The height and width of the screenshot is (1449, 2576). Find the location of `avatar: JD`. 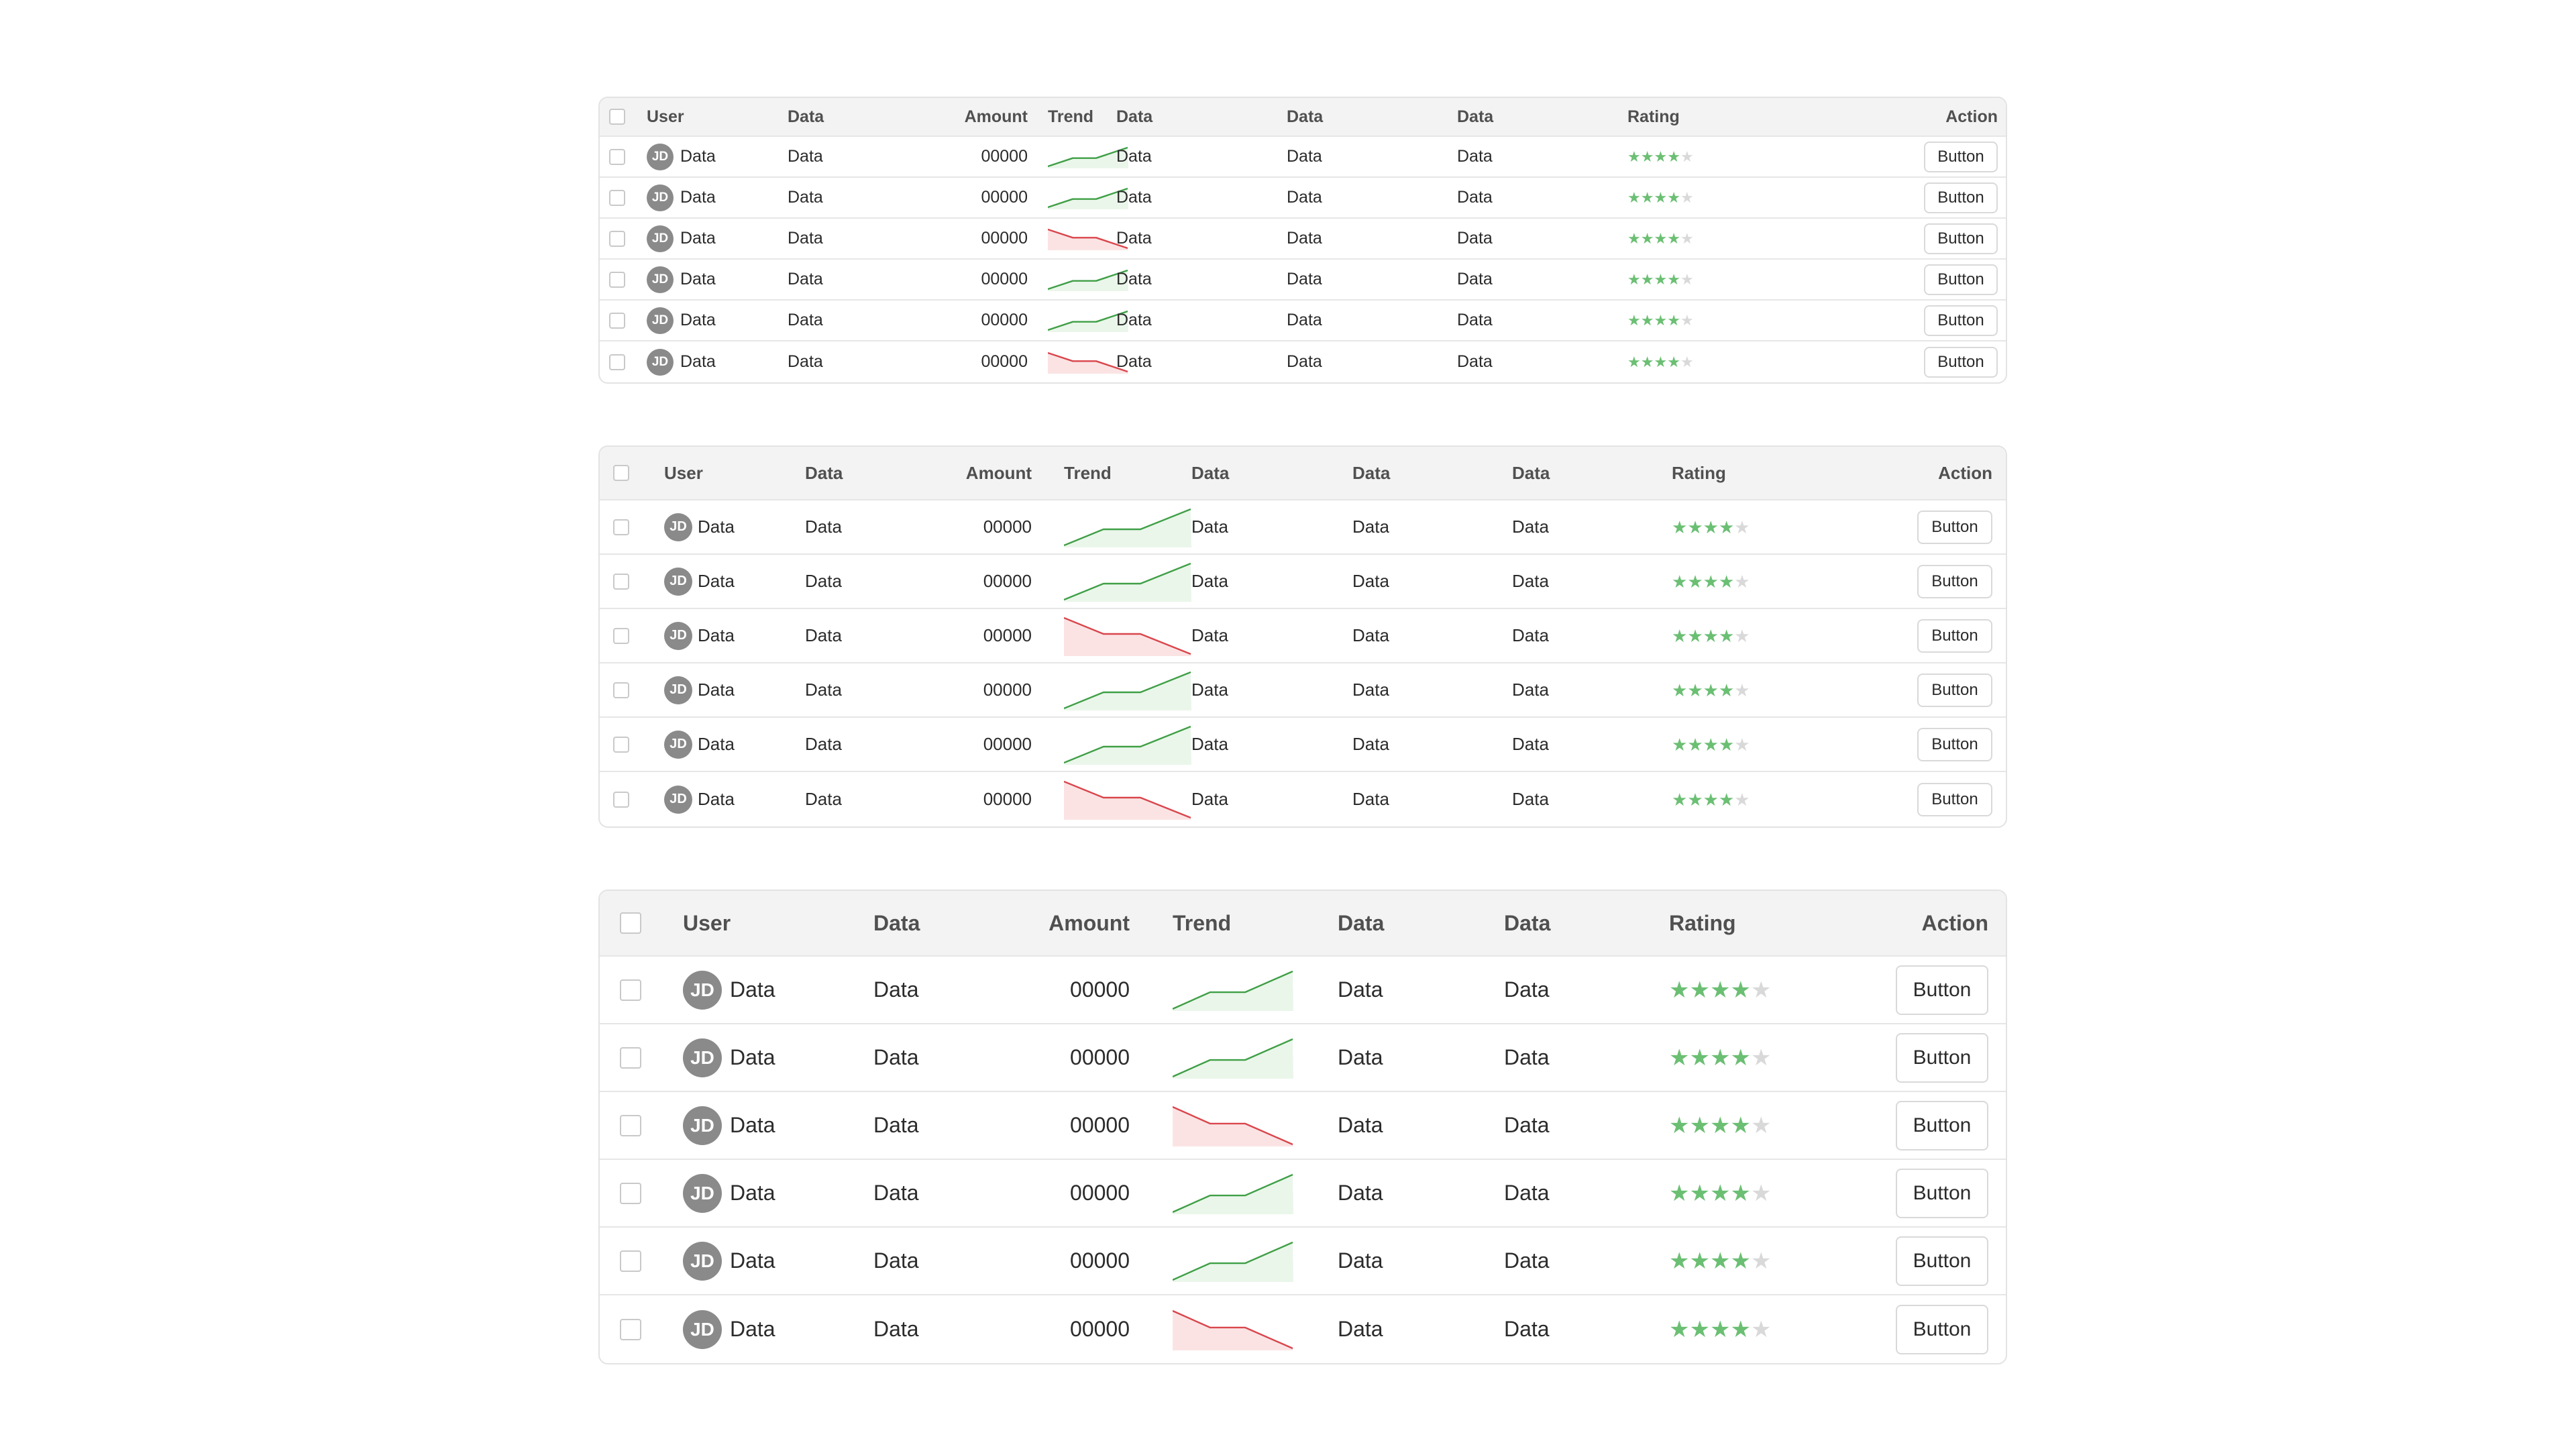

avatar: JD is located at coordinates (660, 238).